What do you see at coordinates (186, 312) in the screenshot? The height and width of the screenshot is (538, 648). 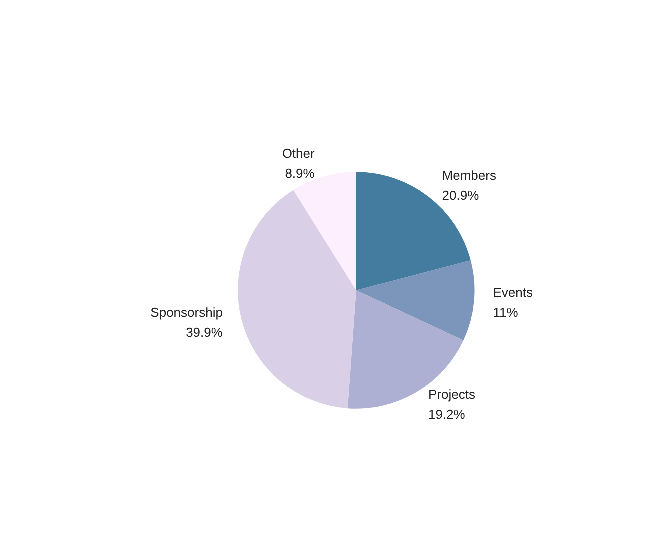 I see `slice-label: Sponsorship` at bounding box center [186, 312].